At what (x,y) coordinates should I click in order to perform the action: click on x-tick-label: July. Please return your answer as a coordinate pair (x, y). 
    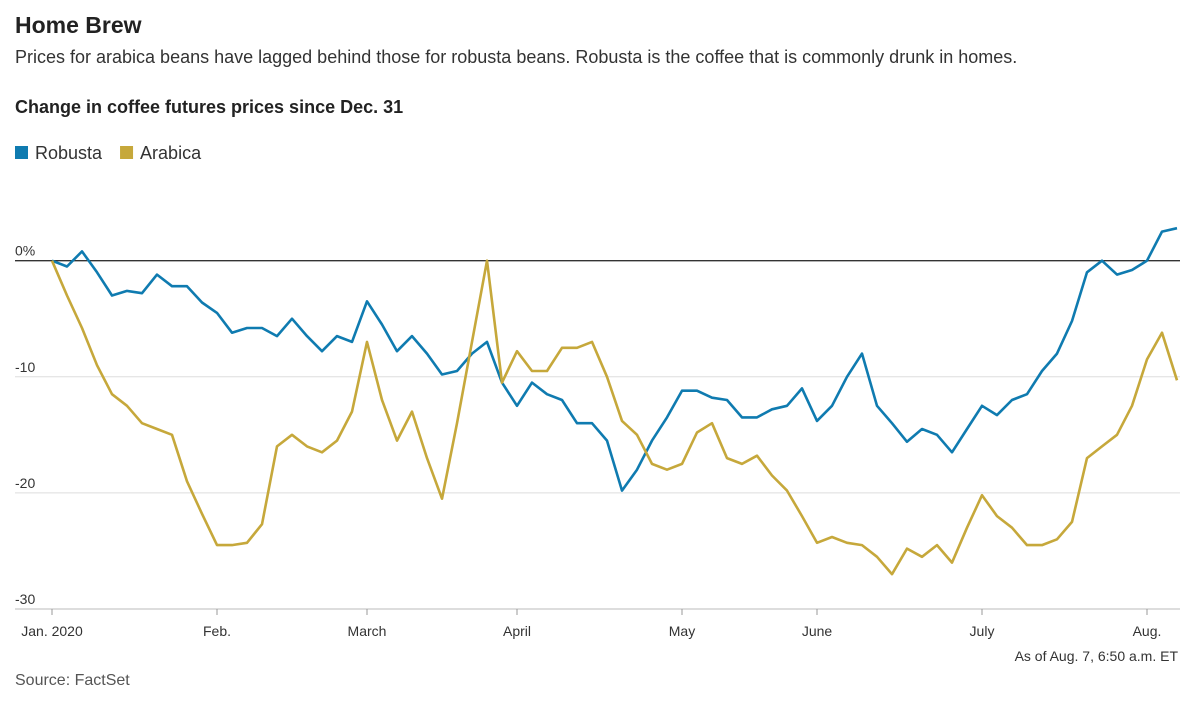
    Looking at the image, I should click on (982, 631).